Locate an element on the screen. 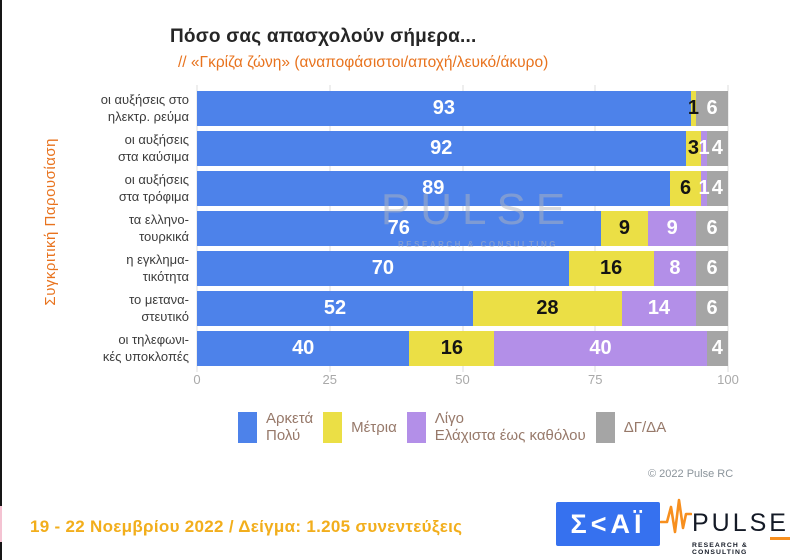 This screenshot has height=560, width=800. chart-row: οι τηλεφωνι-κές υποκλοπές 40 16 40 4 is located at coordinates (379, 348).